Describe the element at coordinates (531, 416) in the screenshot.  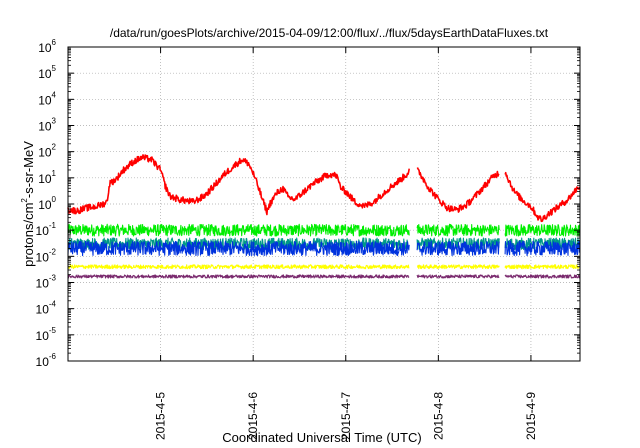
I see `x-tick-label: 2015-4-9` at that location.